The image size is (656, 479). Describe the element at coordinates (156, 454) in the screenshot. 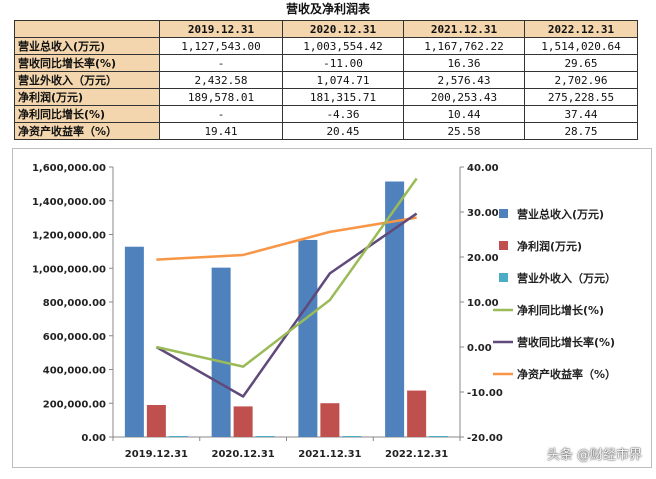

I see `x-tick-label: 2019.12.31` at that location.